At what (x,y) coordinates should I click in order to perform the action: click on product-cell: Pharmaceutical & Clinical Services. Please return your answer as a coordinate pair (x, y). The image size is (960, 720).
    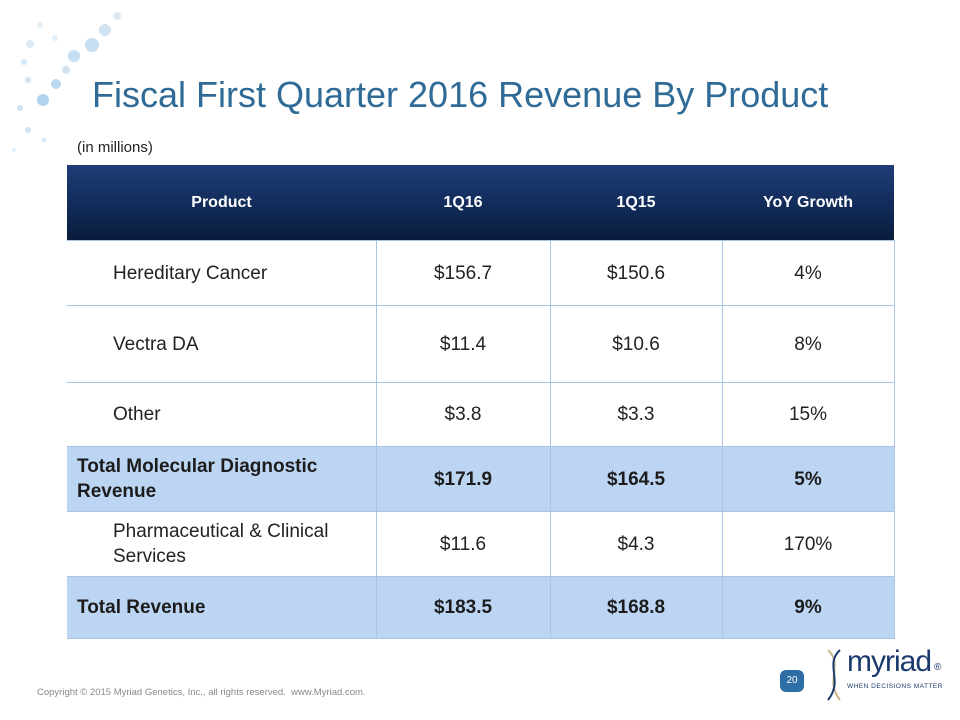
    Looking at the image, I should click on (222, 544).